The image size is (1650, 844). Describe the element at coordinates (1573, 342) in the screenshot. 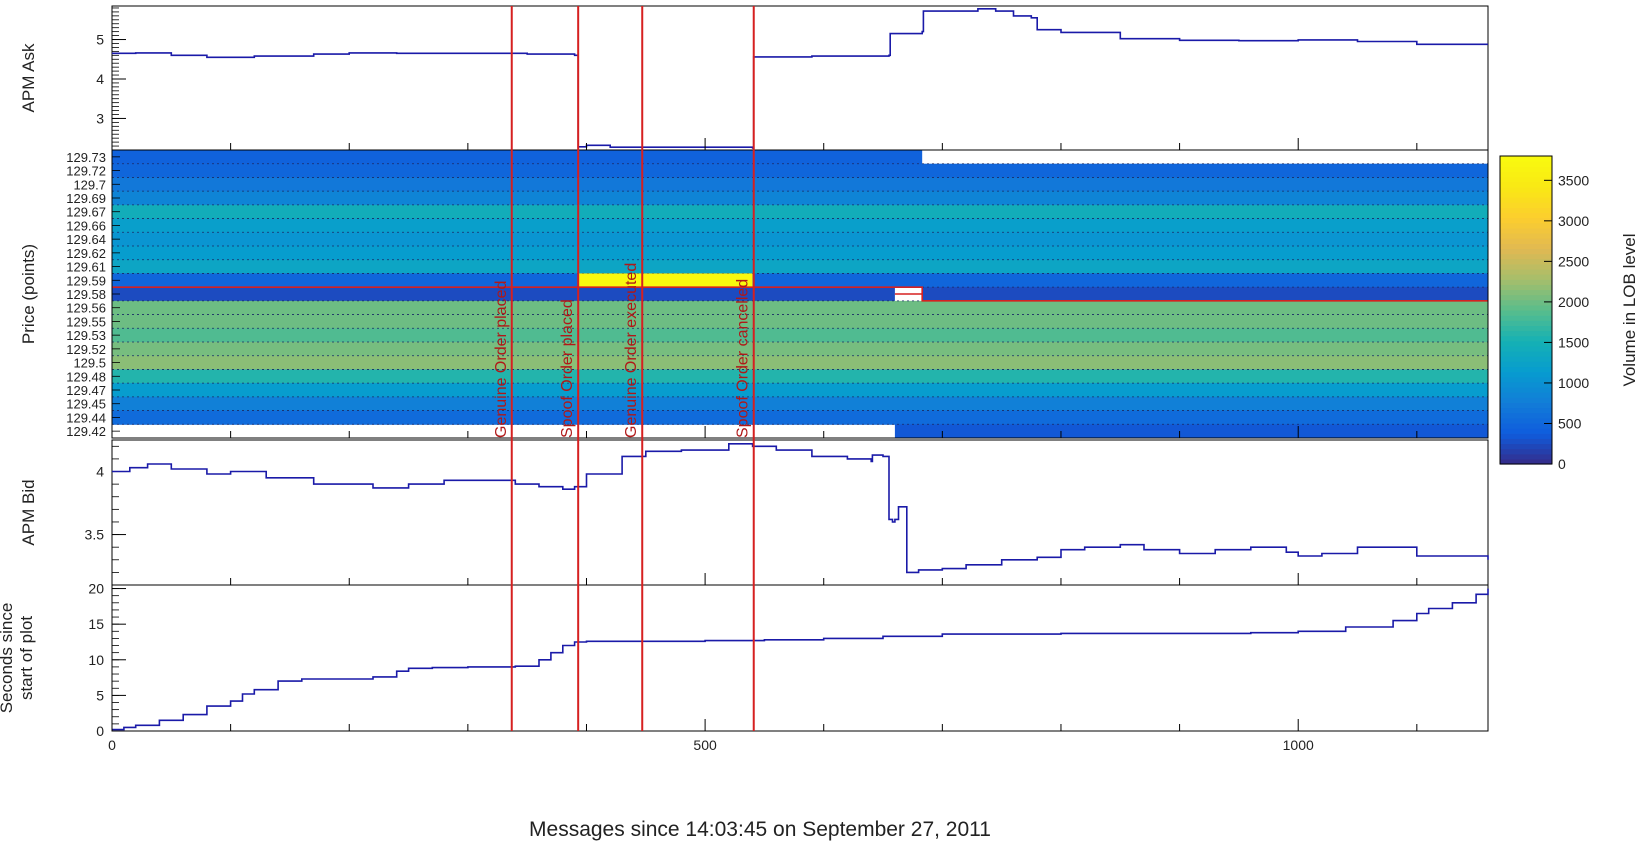

I see `colorbar-tick-label: 1500` at that location.